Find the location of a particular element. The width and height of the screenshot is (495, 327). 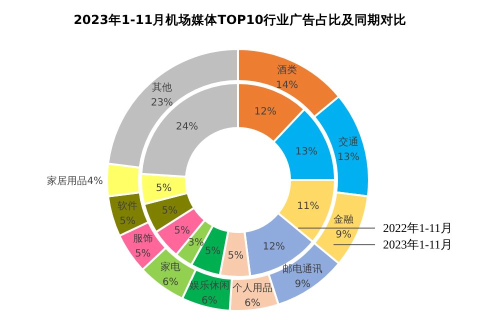

slice-label: 家电 is located at coordinates (170, 267).